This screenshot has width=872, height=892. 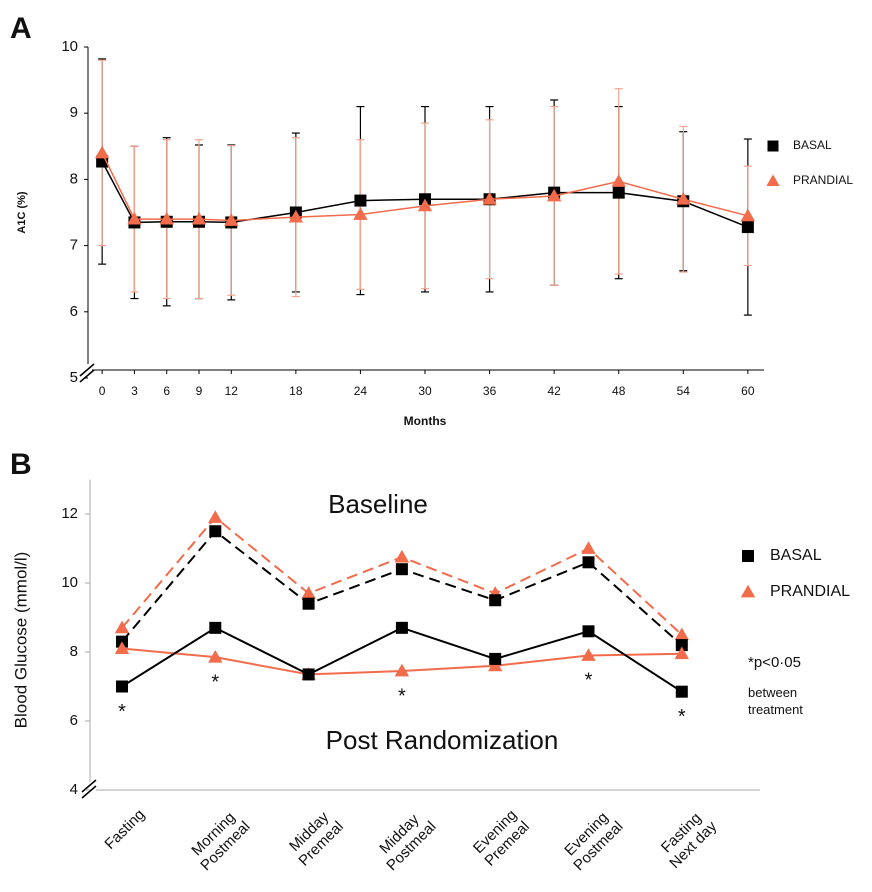 What do you see at coordinates (74, 789) in the screenshot?
I see `y-tick-label: 4` at bounding box center [74, 789].